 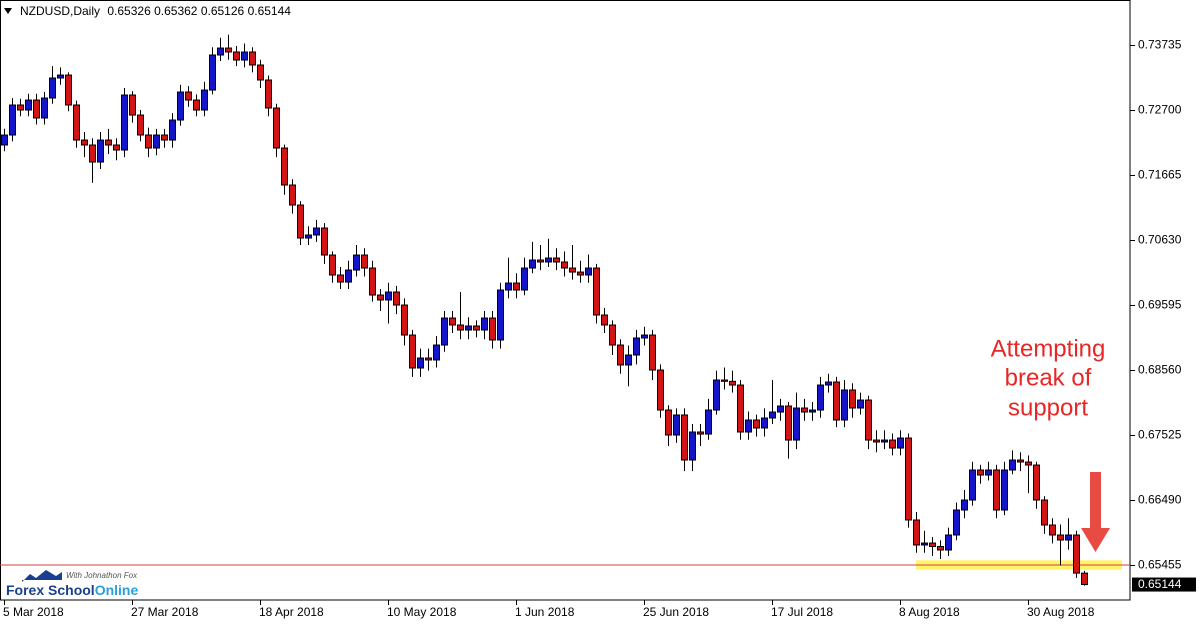 What do you see at coordinates (102, 575) in the screenshot?
I see `tagline: With Johnathon Fox` at bounding box center [102, 575].